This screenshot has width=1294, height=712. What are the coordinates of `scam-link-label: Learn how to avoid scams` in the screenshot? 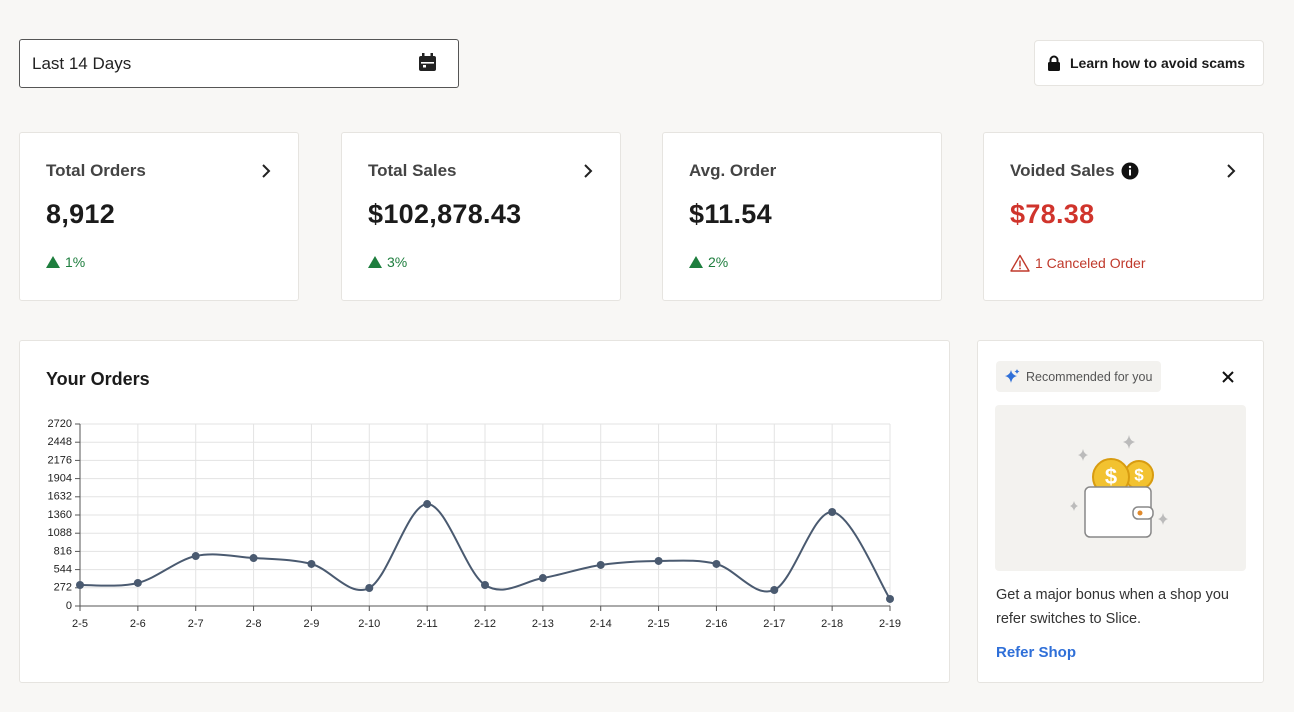 It's located at (1158, 63).